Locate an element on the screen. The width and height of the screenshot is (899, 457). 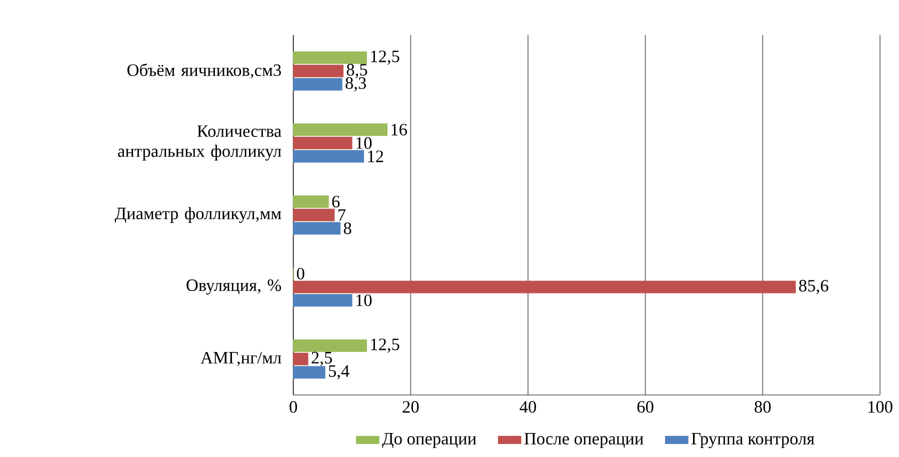
y-tick-label: Диаметр фолликул,мм is located at coordinates (198, 215).